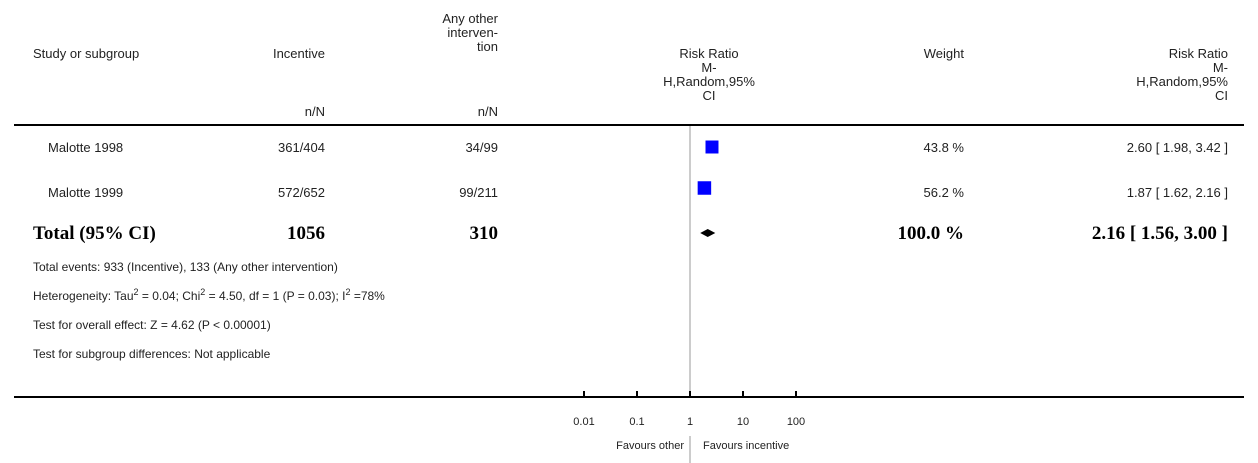 The image size is (1258, 463). I want to click on header-nN-other: n/N, so click(487, 111).